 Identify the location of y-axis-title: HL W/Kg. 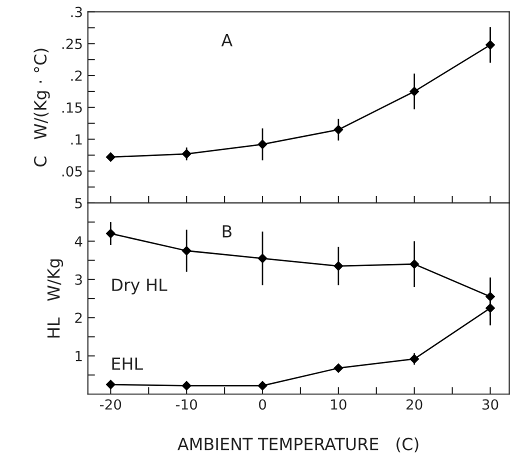
(55, 298).